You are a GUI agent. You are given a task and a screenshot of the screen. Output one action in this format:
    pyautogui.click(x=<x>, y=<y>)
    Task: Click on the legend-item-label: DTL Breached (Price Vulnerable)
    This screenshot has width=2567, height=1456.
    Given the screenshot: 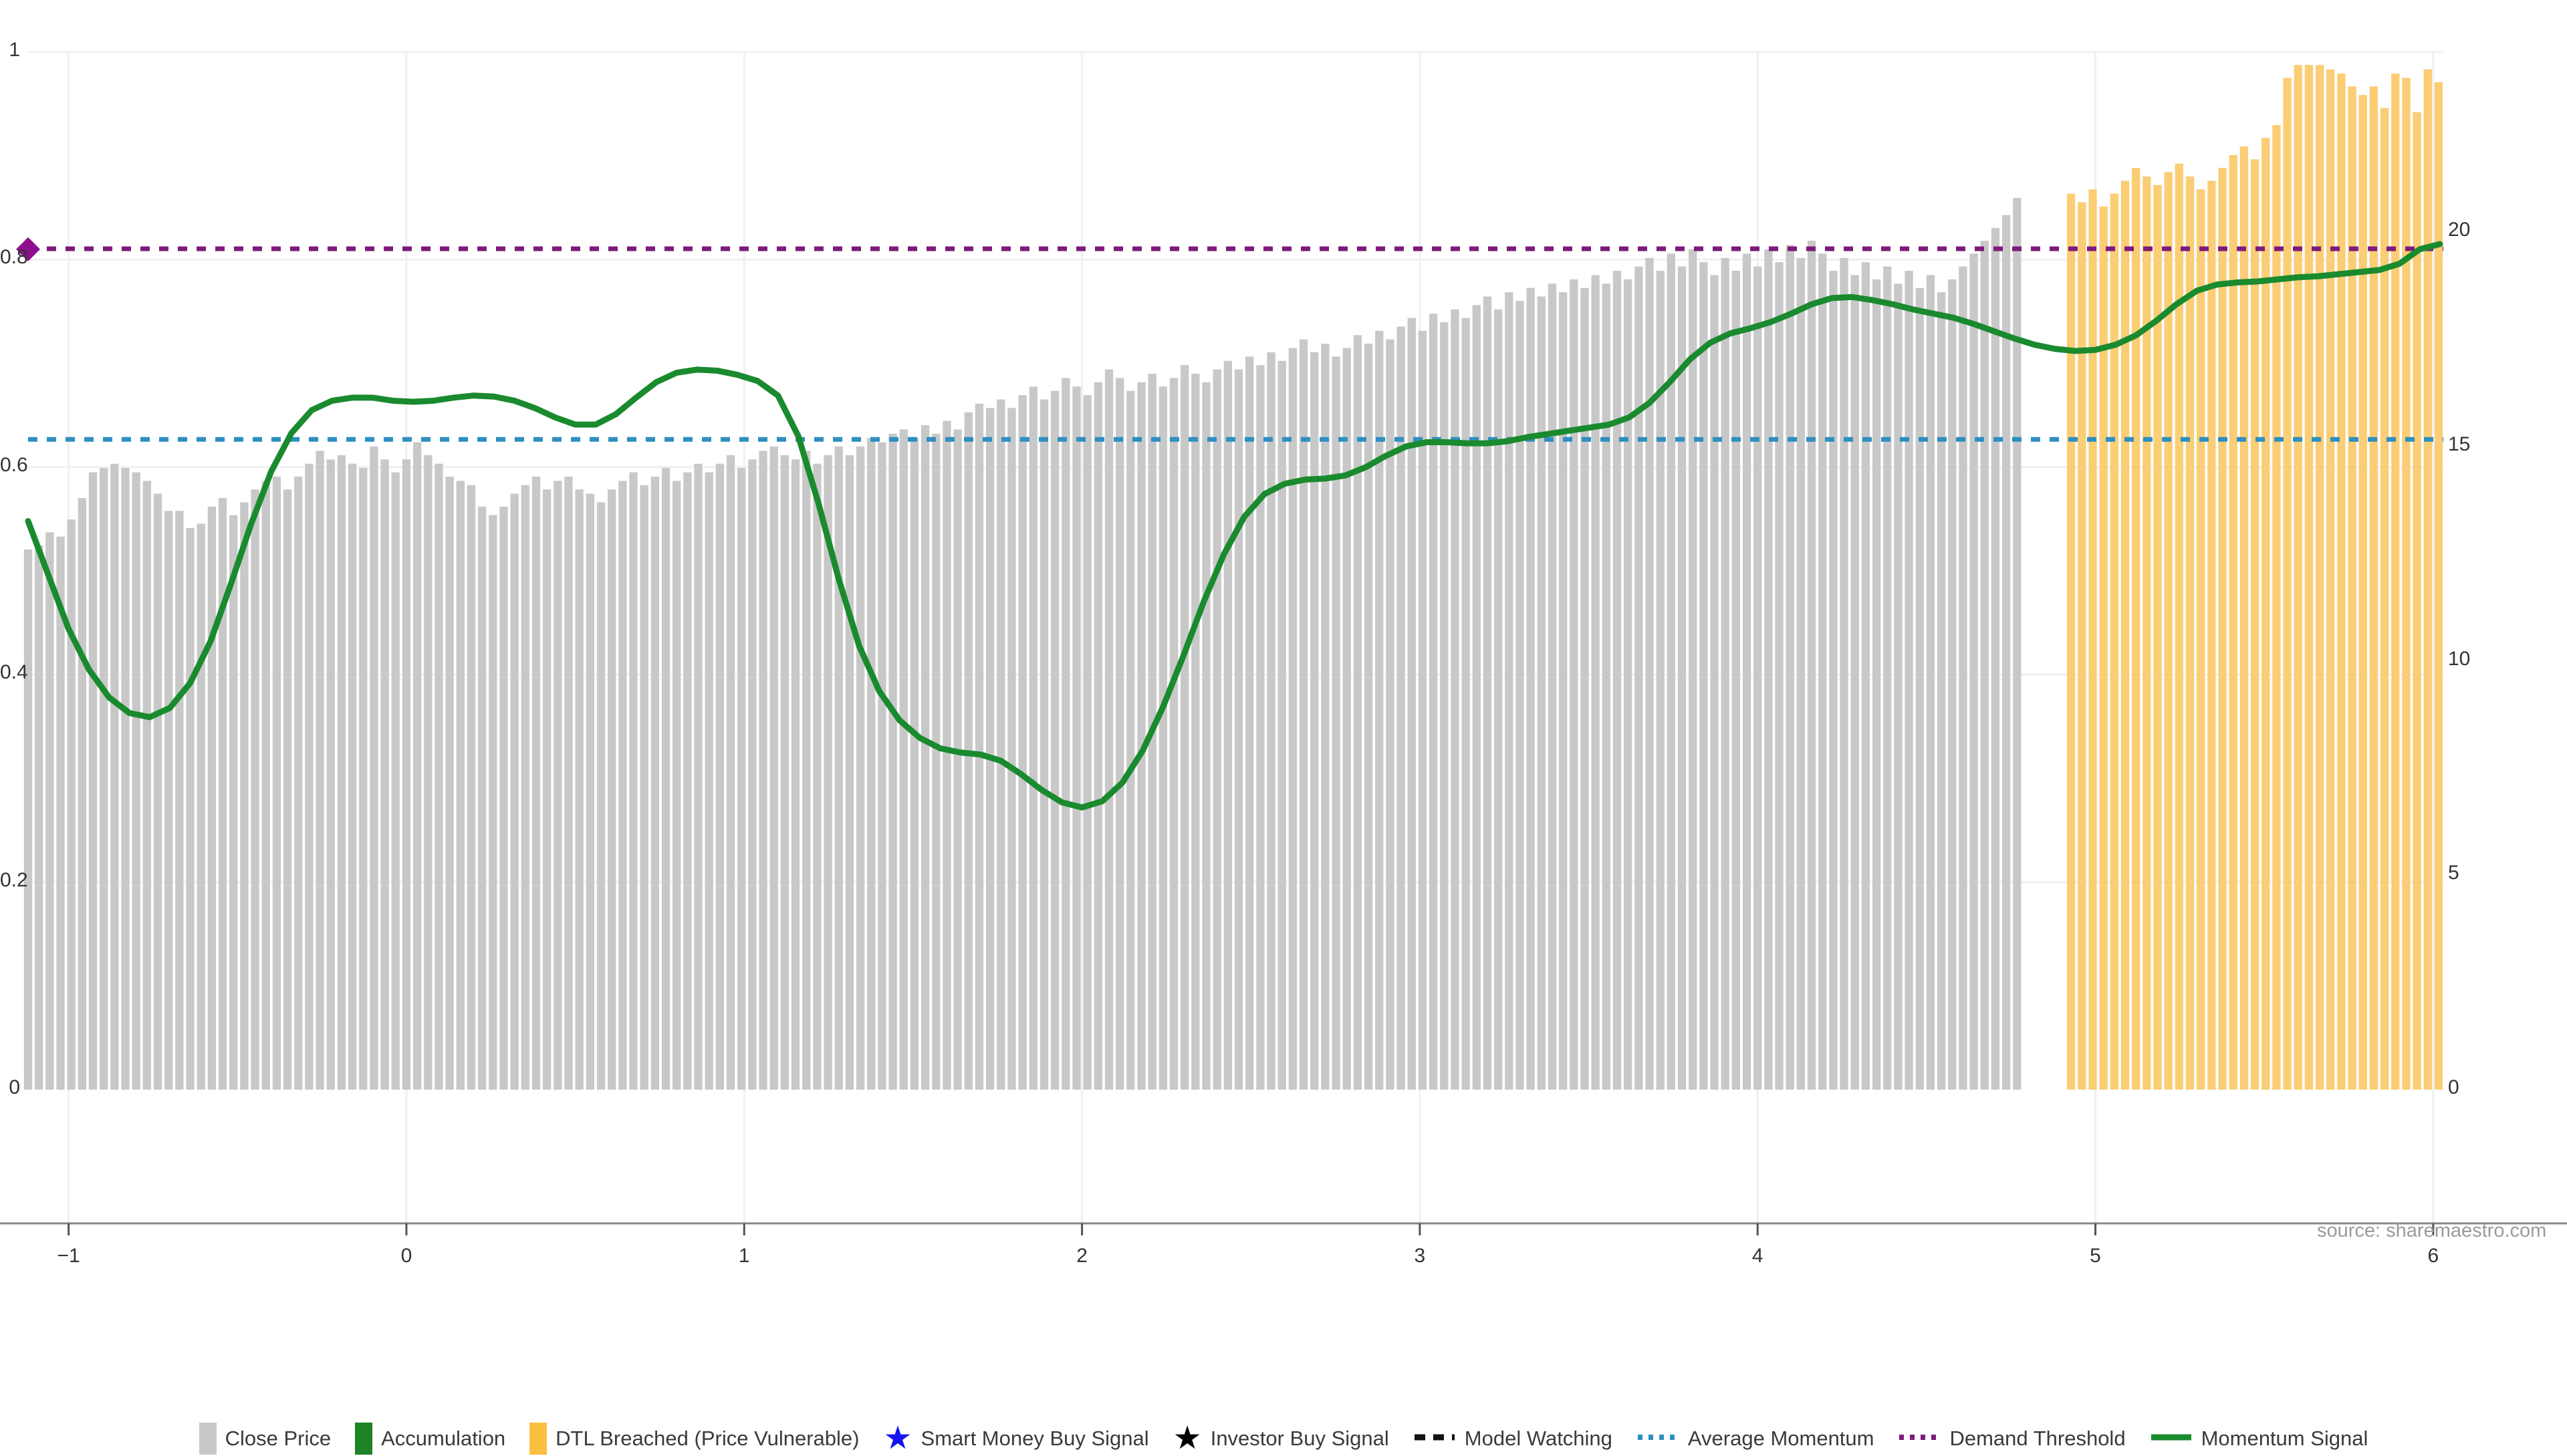 What is the action you would take?
    pyautogui.click(x=708, y=1438)
    